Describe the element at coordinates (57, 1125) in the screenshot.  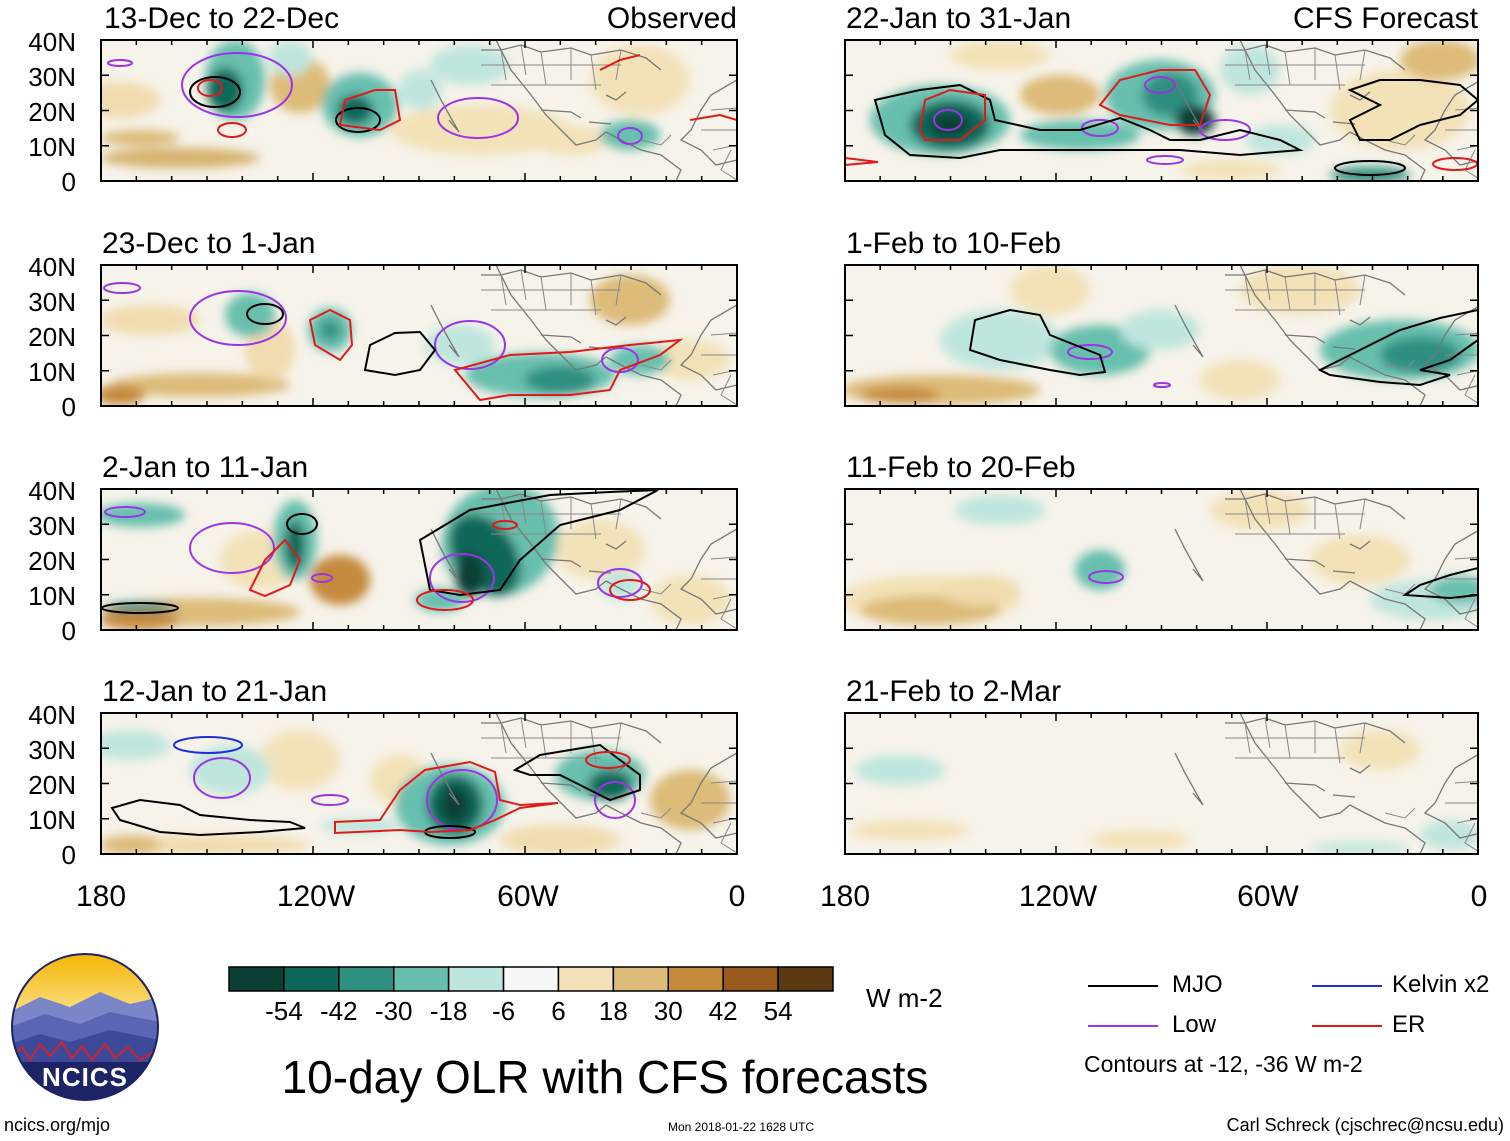
I see `footer-url: ncics.org/mjo` at that location.